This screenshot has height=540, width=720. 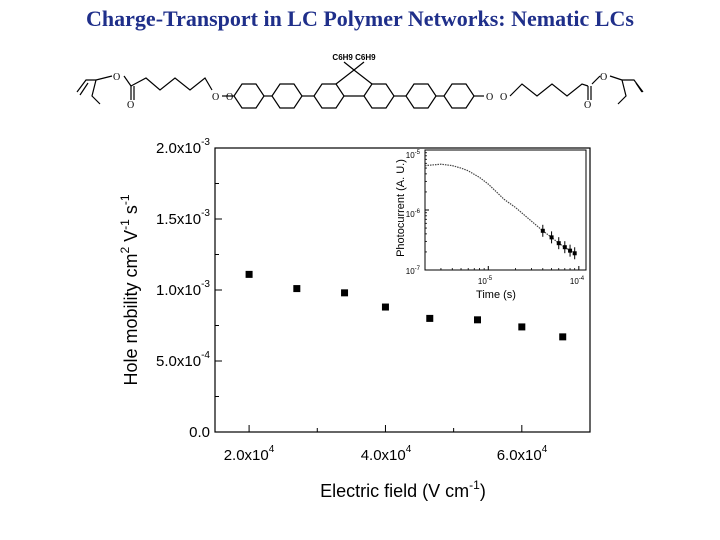 I want to click on inset-y-tick-label-2: 10⁻⁶, so click(x=413, y=214).